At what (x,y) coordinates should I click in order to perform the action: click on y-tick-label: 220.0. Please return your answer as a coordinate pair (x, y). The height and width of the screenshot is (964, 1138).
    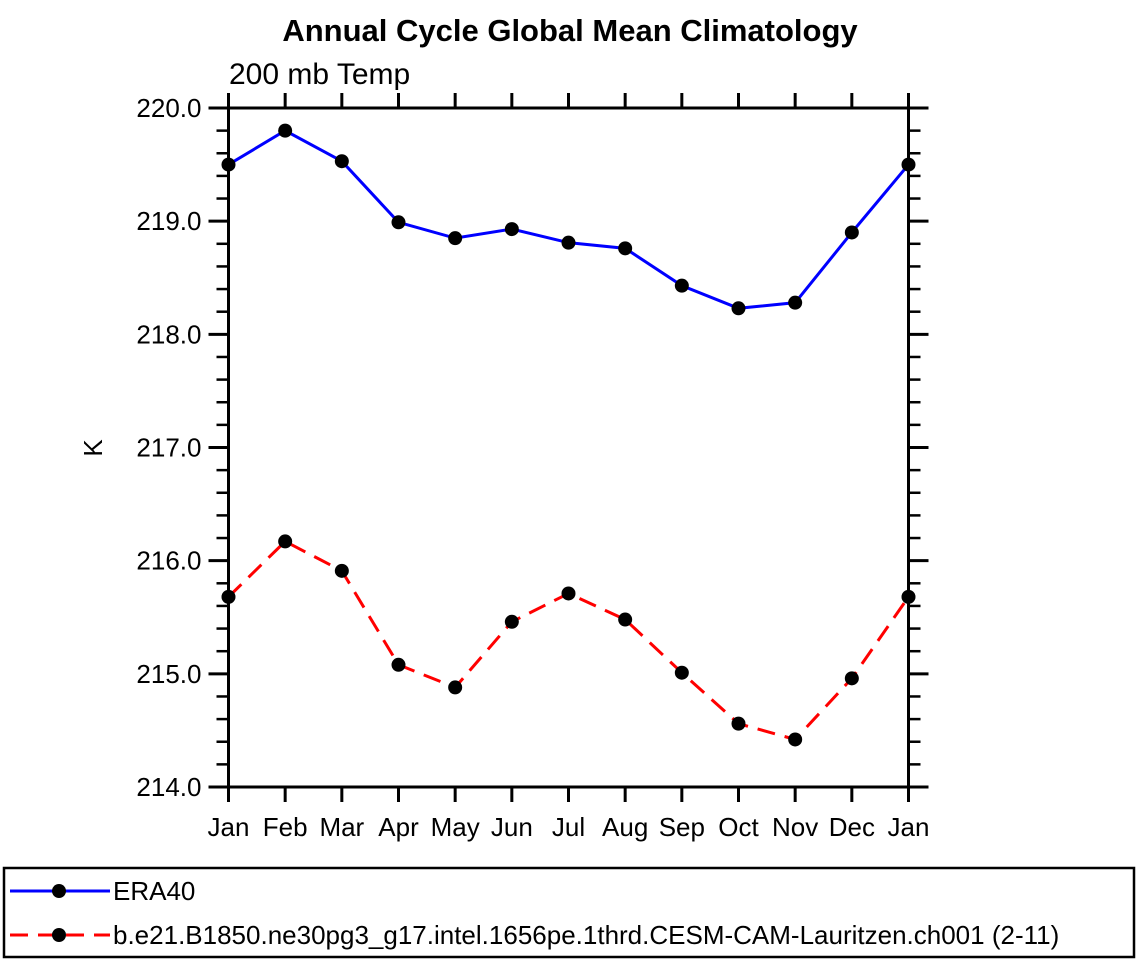
    Looking at the image, I should click on (168, 108).